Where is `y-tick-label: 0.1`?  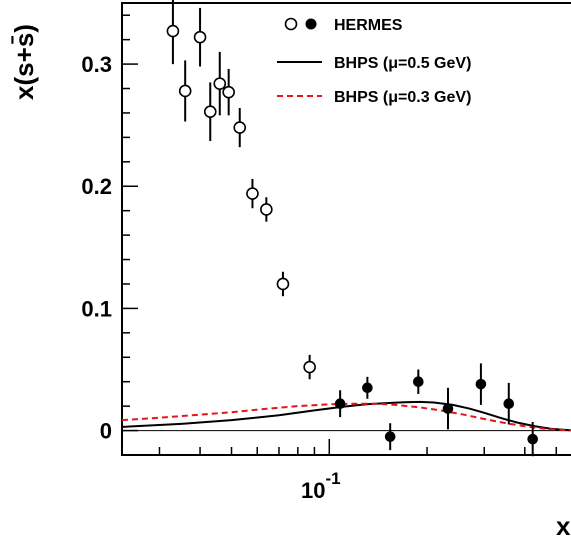
y-tick-label: 0.1 is located at coordinates (96, 308).